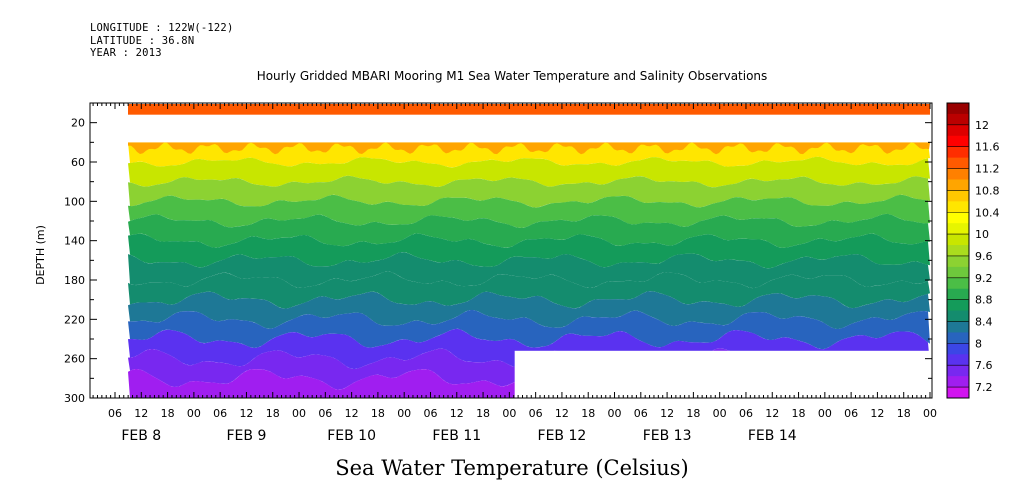 The width and height of the screenshot is (1009, 504). I want to click on year-label: YEAR : 2013, so click(126, 53).